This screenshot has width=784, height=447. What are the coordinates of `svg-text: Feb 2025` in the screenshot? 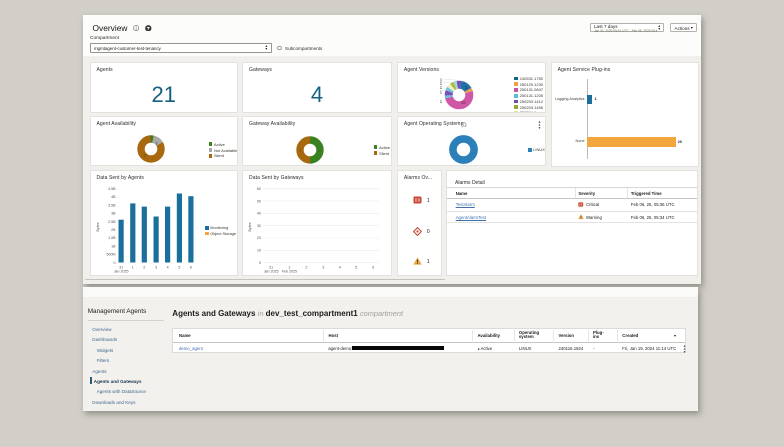 It's located at (289, 272).